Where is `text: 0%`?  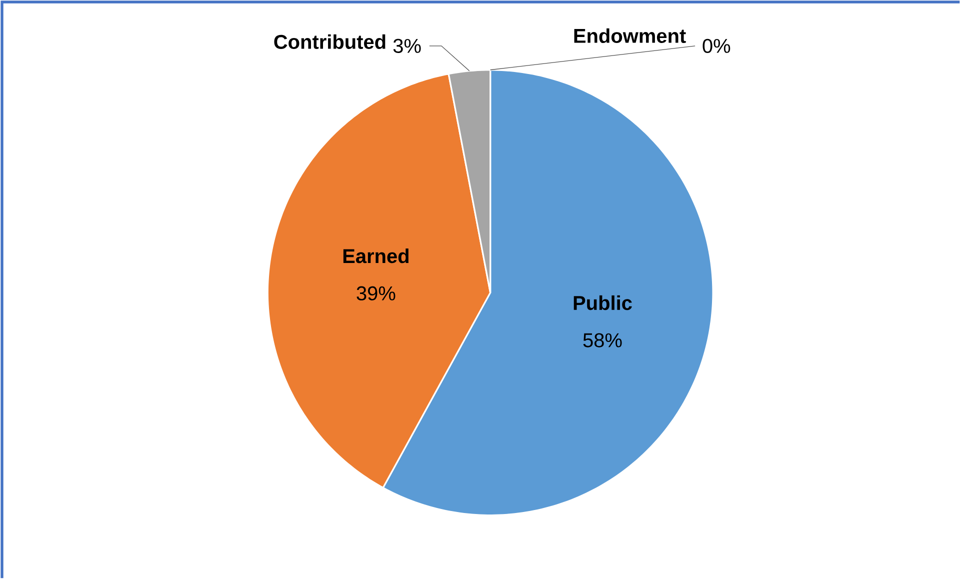
text: 0% is located at coordinates (716, 46).